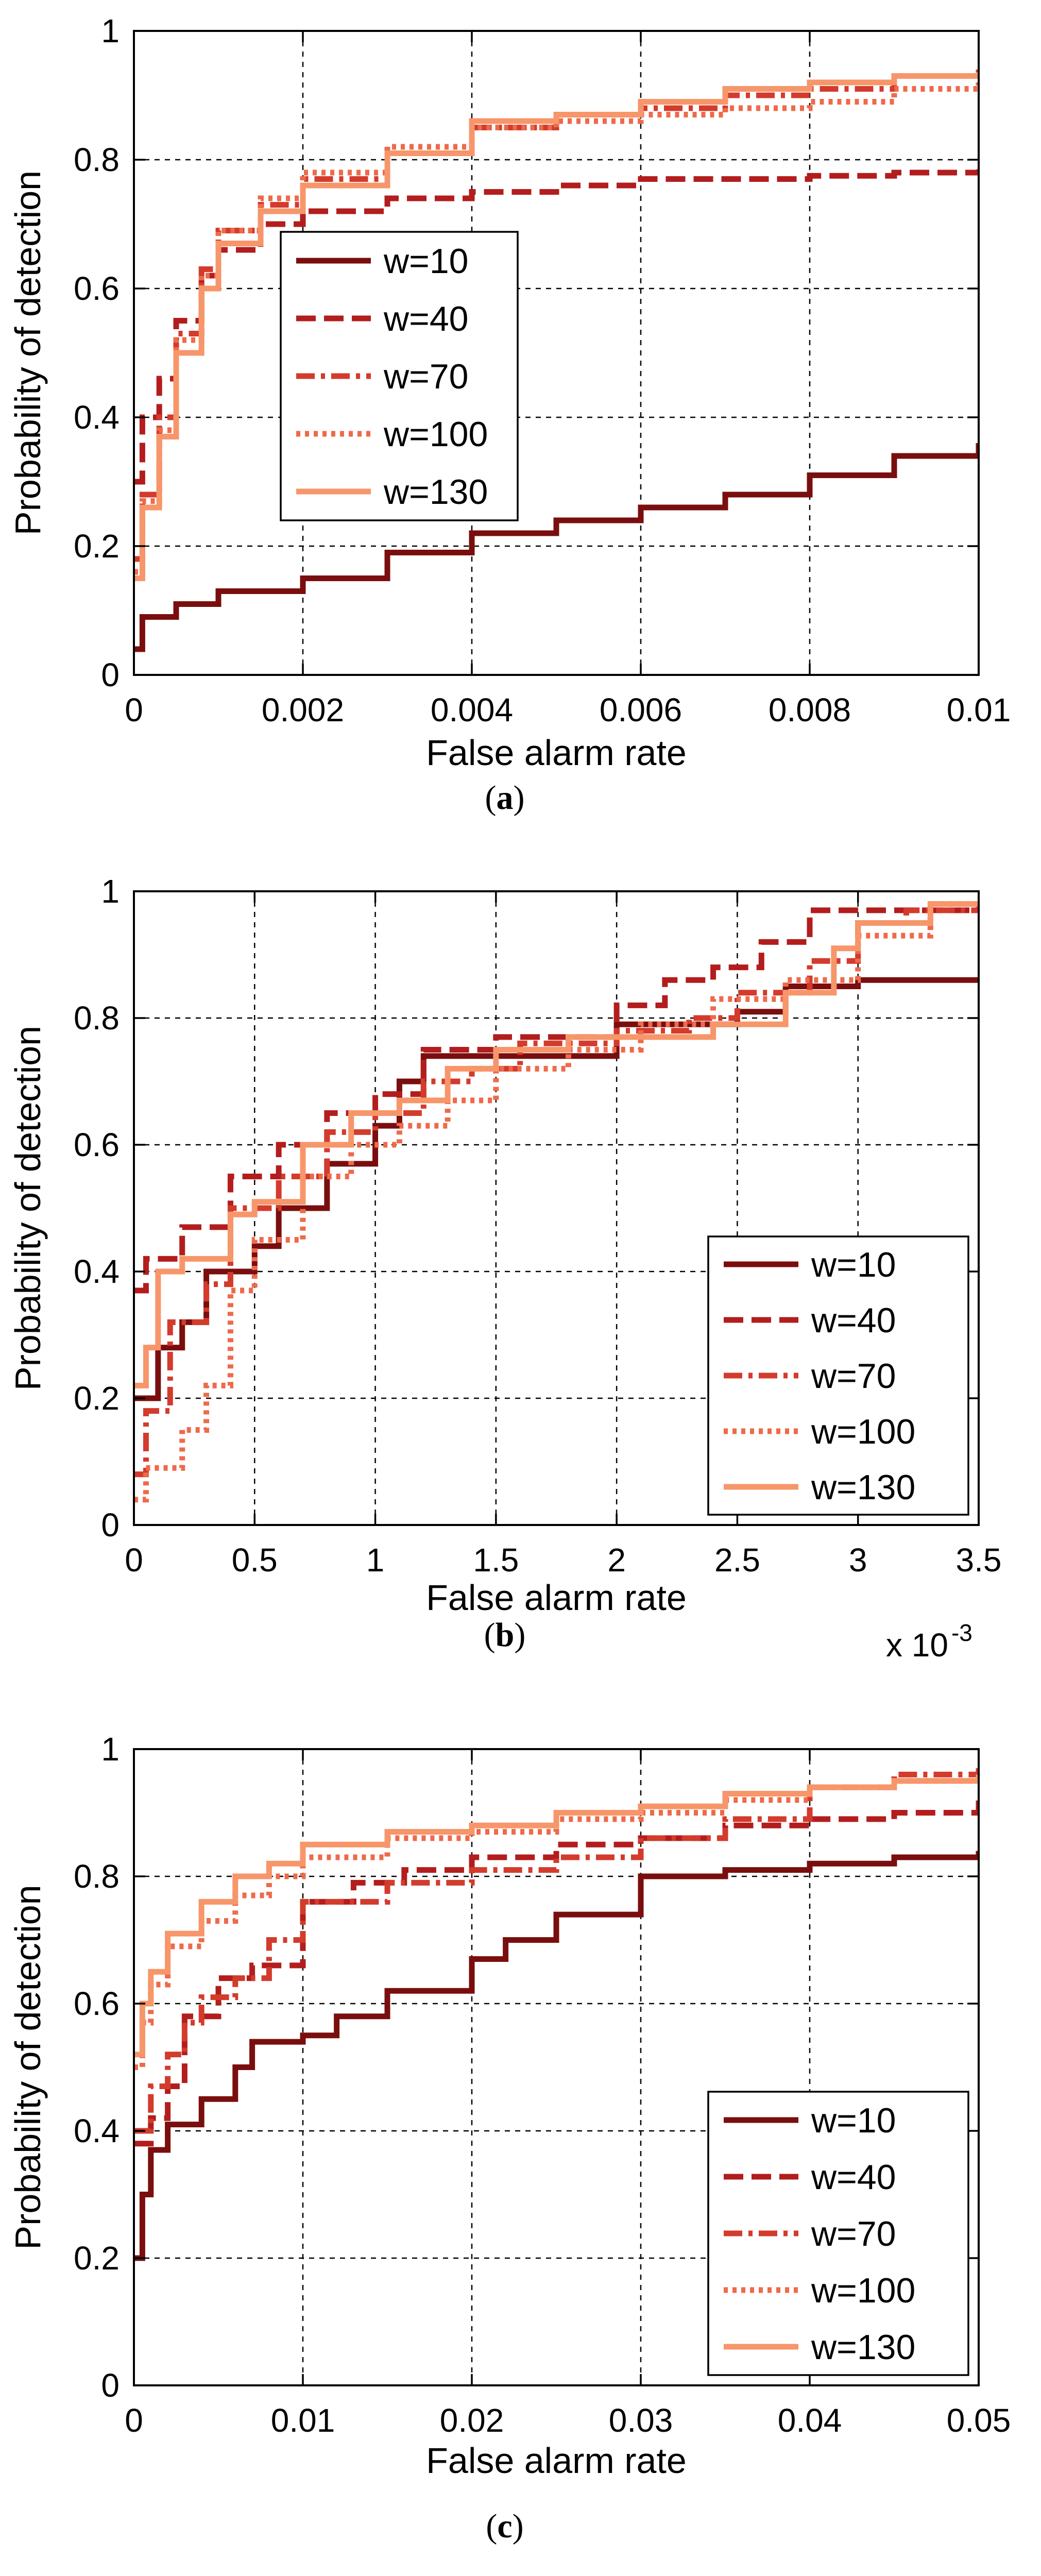 The image size is (1041, 2576). Describe the element at coordinates (303, 709) in the screenshot. I see `x-tick-label: 0.002` at that location.